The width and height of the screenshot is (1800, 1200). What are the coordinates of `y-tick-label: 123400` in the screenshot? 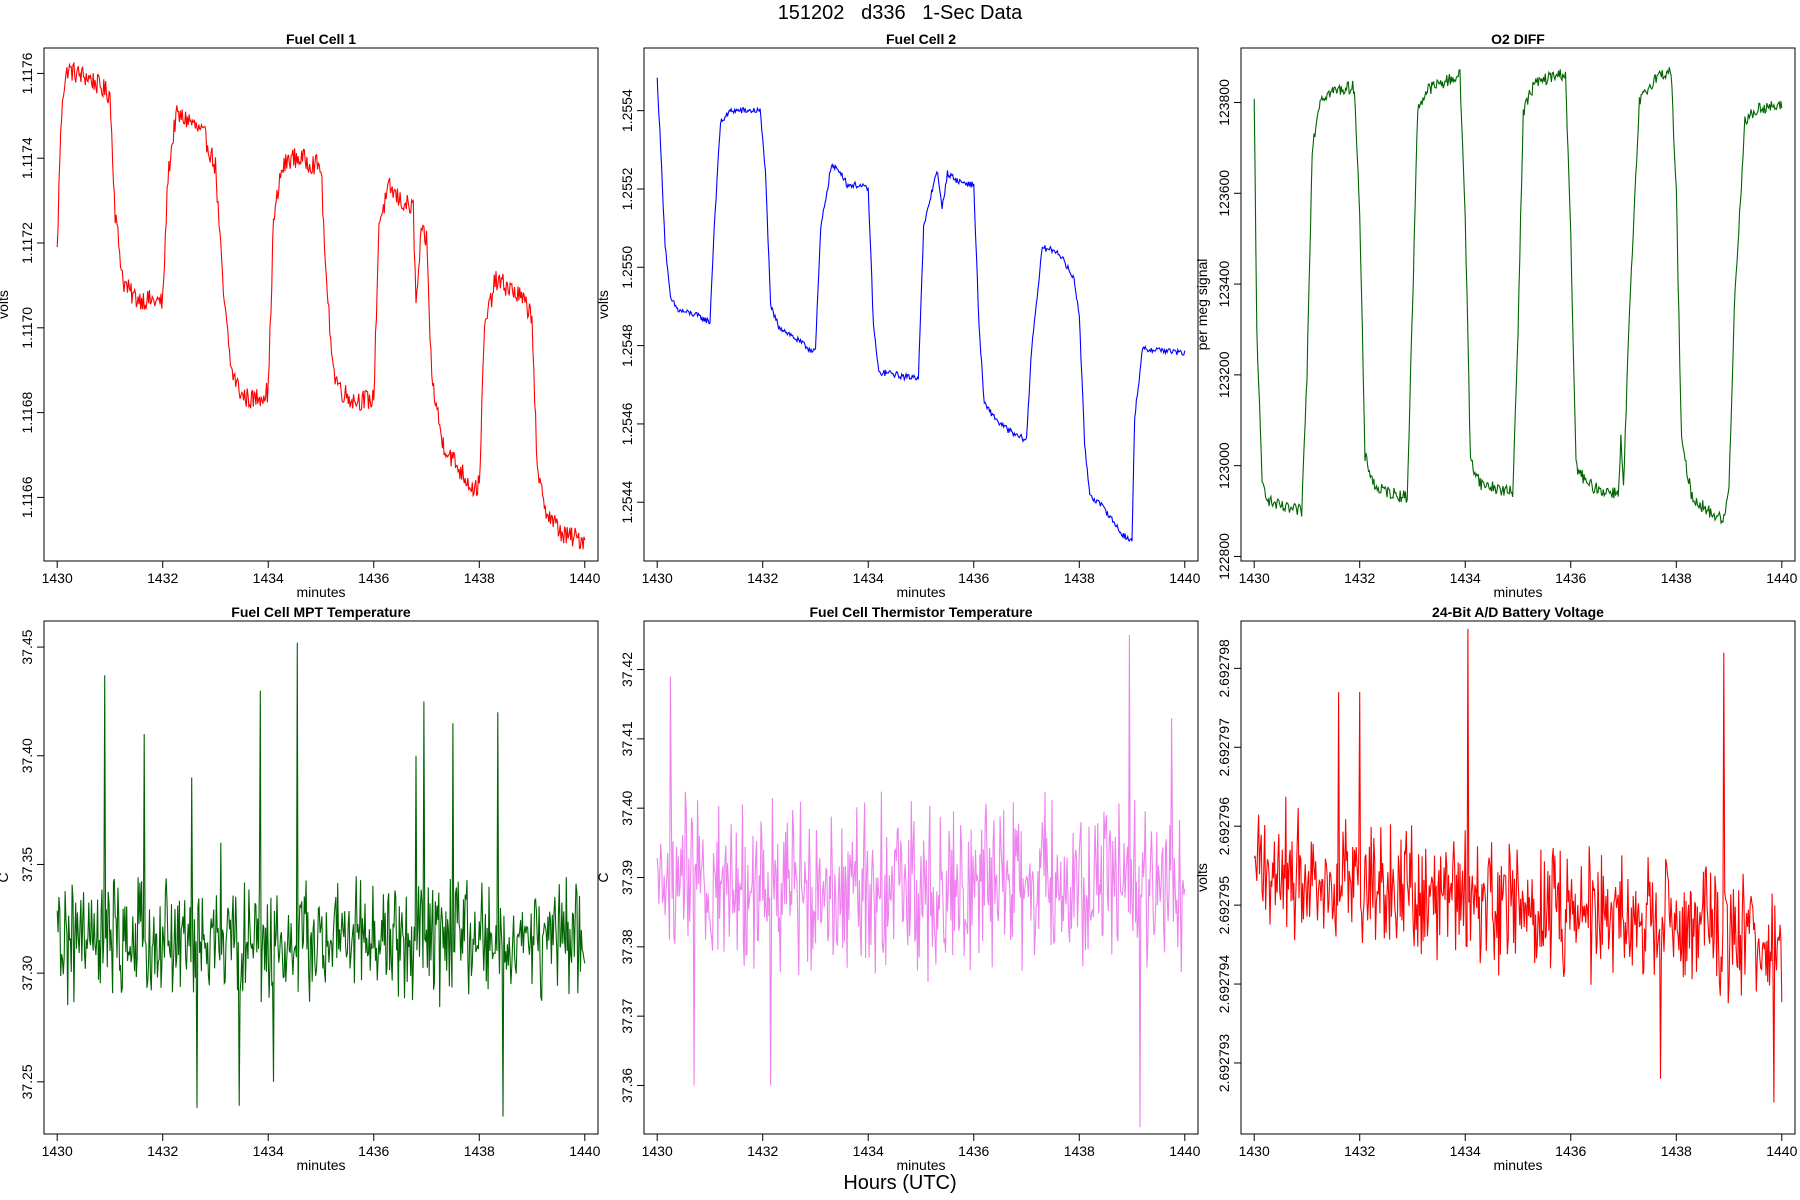 It's located at (1224, 283).